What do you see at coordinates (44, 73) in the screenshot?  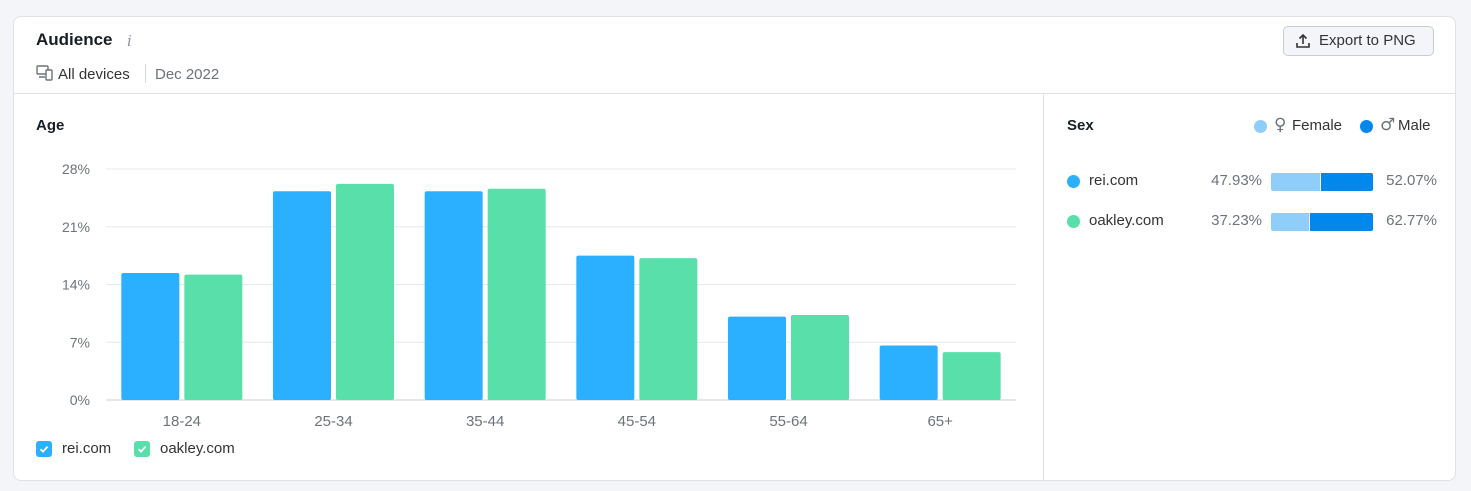 I see `devices-icon` at bounding box center [44, 73].